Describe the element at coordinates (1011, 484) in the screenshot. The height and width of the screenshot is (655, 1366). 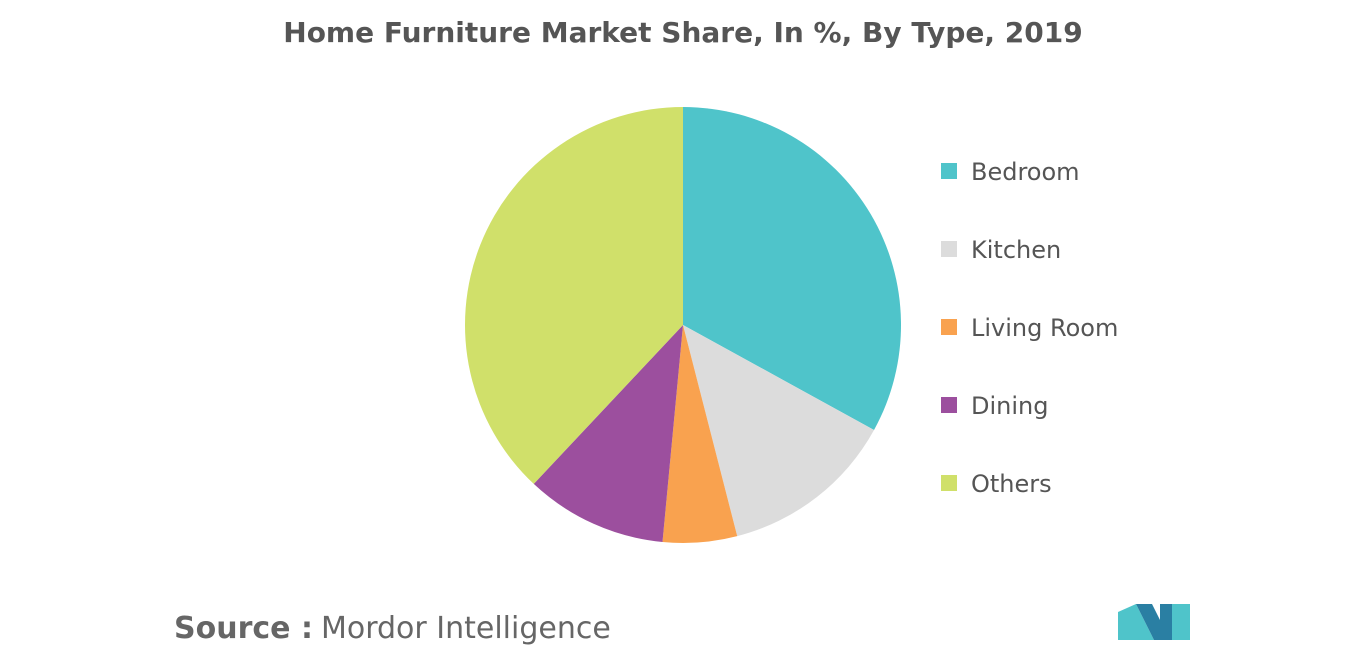
I see `legend-label: Others` at that location.